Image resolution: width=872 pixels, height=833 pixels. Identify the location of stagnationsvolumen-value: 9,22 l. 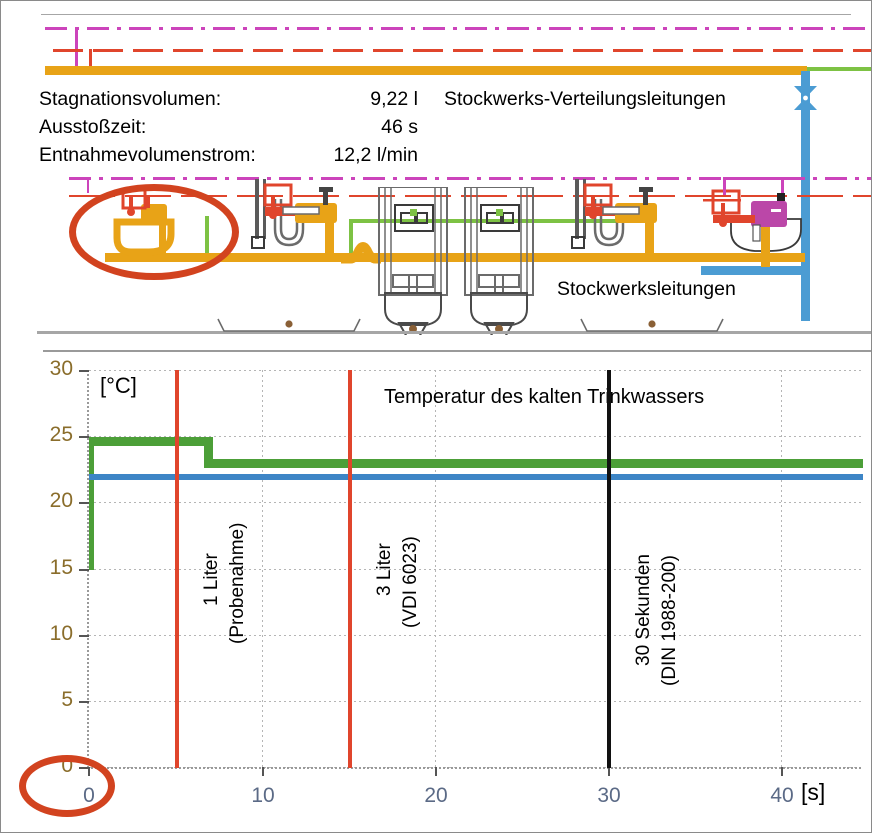
(394, 99).